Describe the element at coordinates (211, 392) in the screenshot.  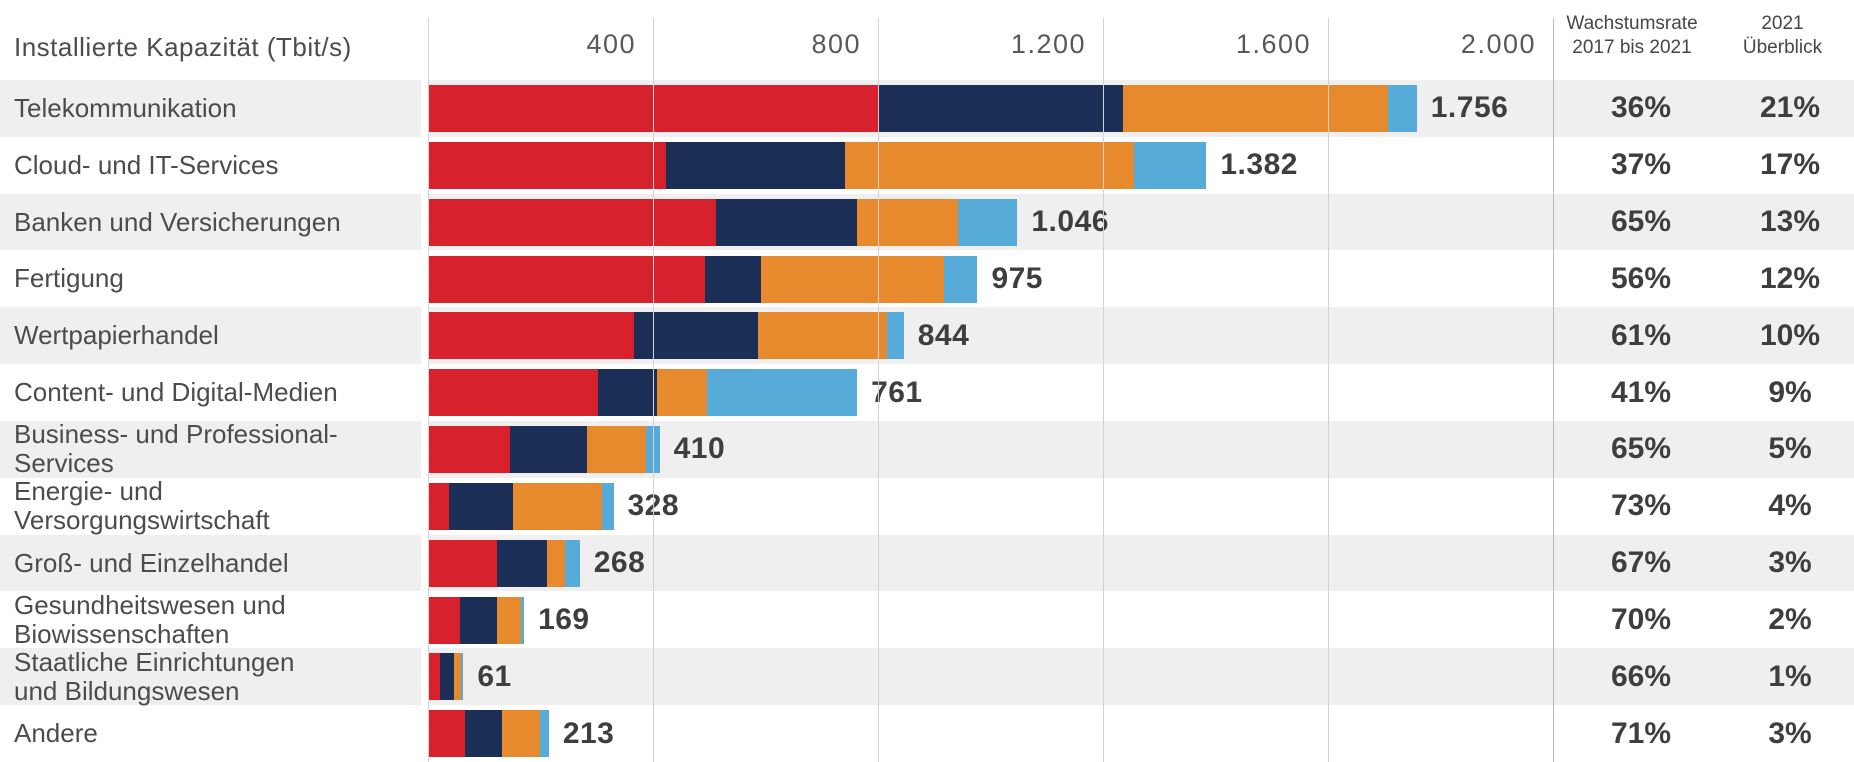
I see `category-label: Content- und Digital-Medien` at that location.